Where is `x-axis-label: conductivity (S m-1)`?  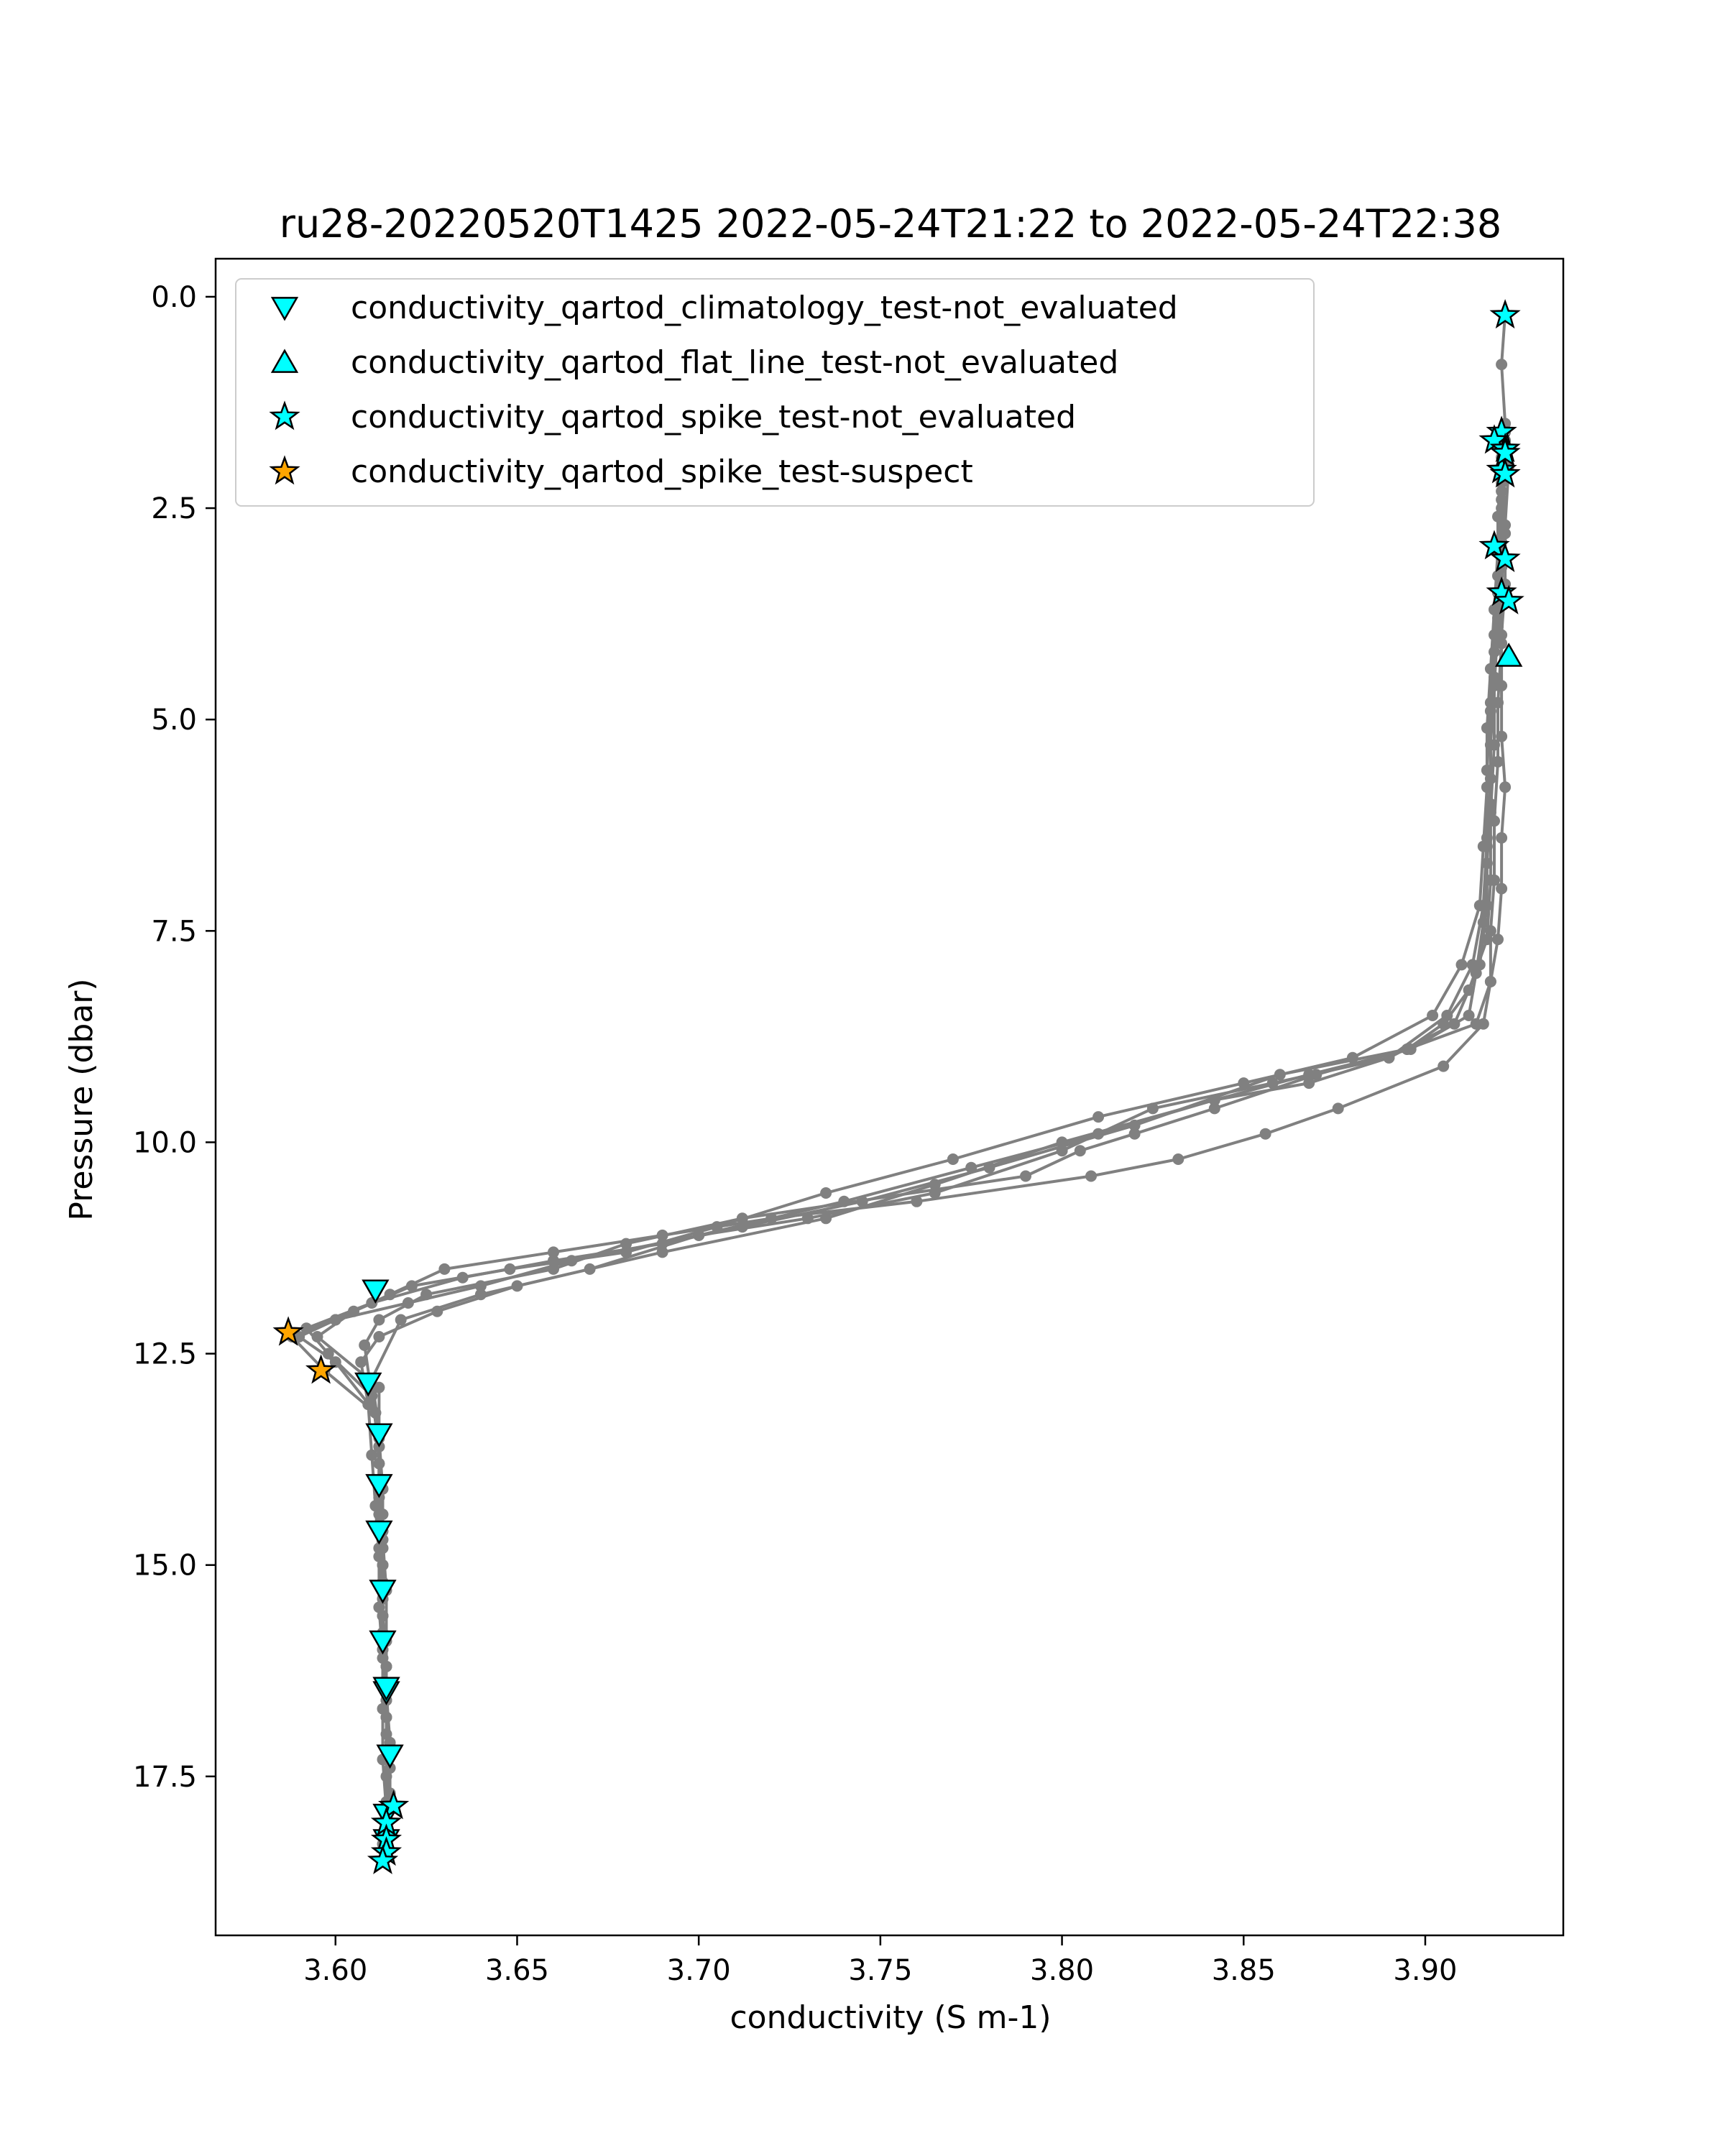 x-axis-label: conductivity (S m-1) is located at coordinates (890, 2018).